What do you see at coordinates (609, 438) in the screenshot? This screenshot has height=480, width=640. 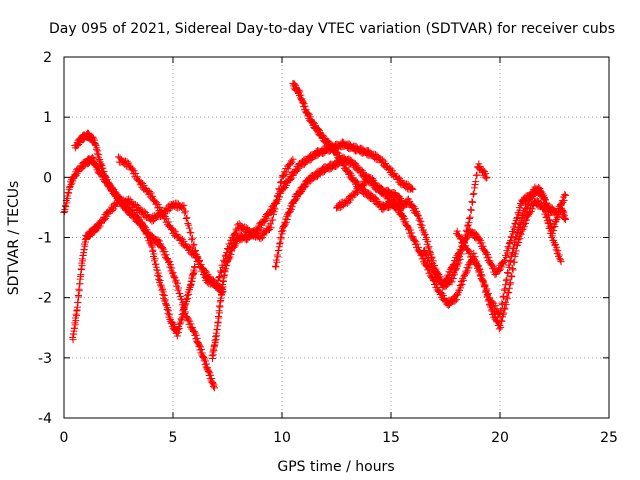 I see `x-tick-label: 25` at bounding box center [609, 438].